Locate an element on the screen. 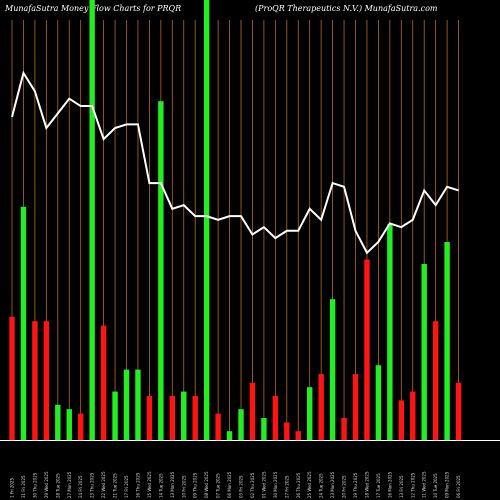  x-tick-label: 08 Wed 2025 is located at coordinates (206, 484).